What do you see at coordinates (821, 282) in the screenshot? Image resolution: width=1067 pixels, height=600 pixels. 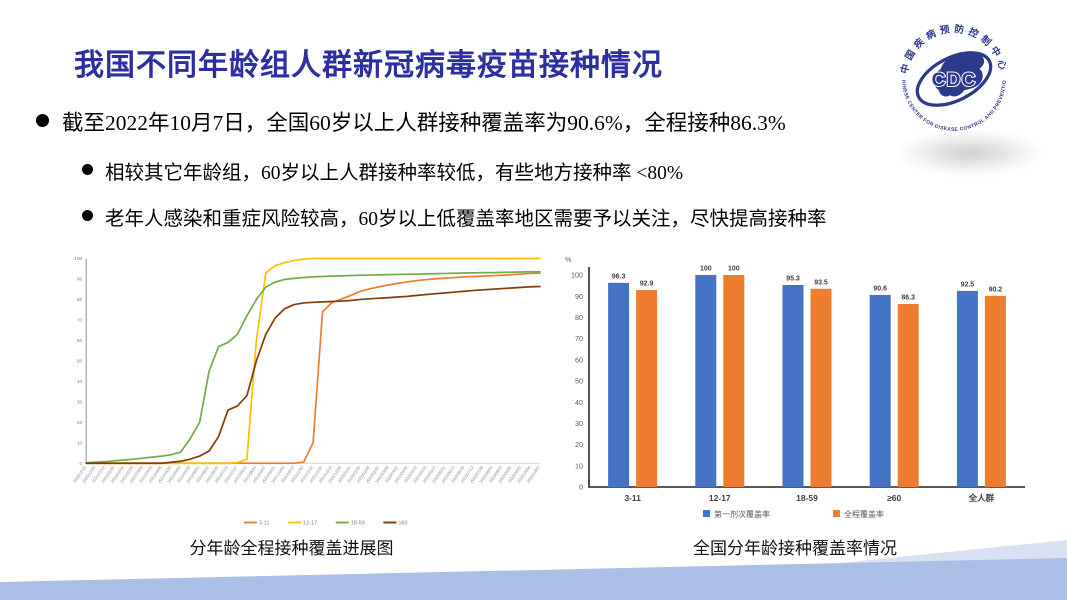 I see `svg-text: 93.5` at bounding box center [821, 282].